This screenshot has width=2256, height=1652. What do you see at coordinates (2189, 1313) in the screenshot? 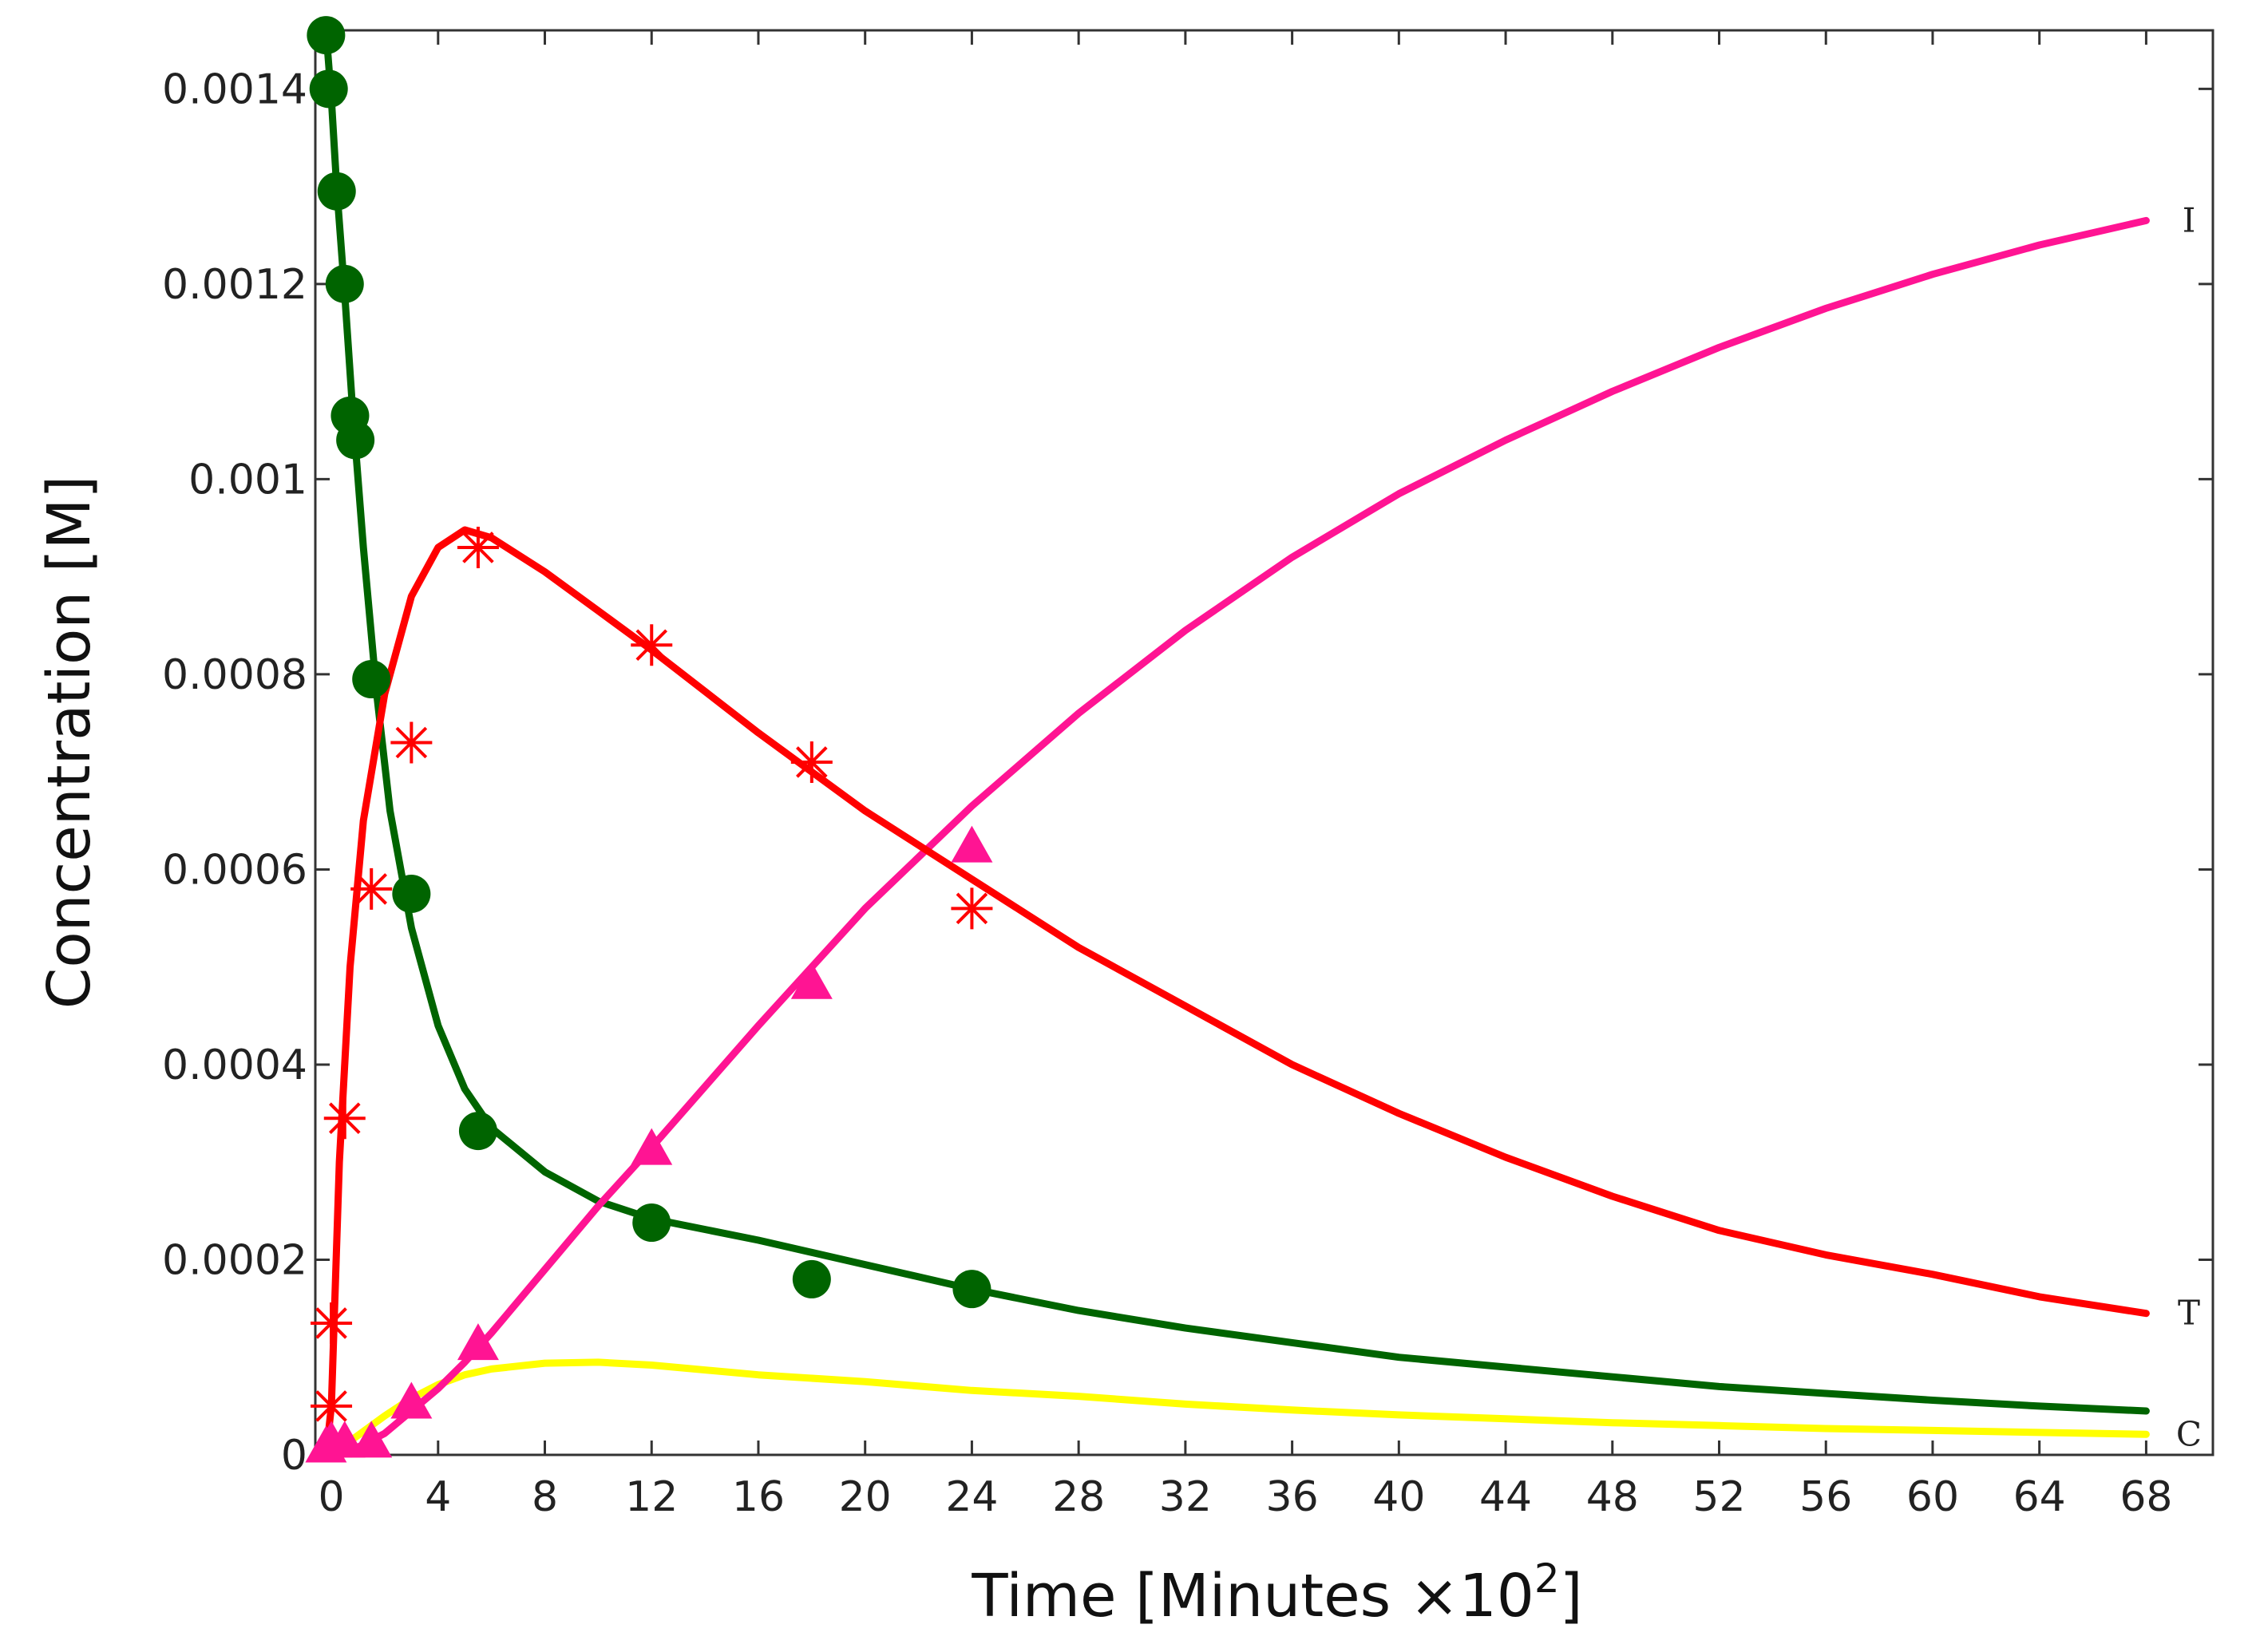
I see `series-end-label: T` at bounding box center [2189, 1313].